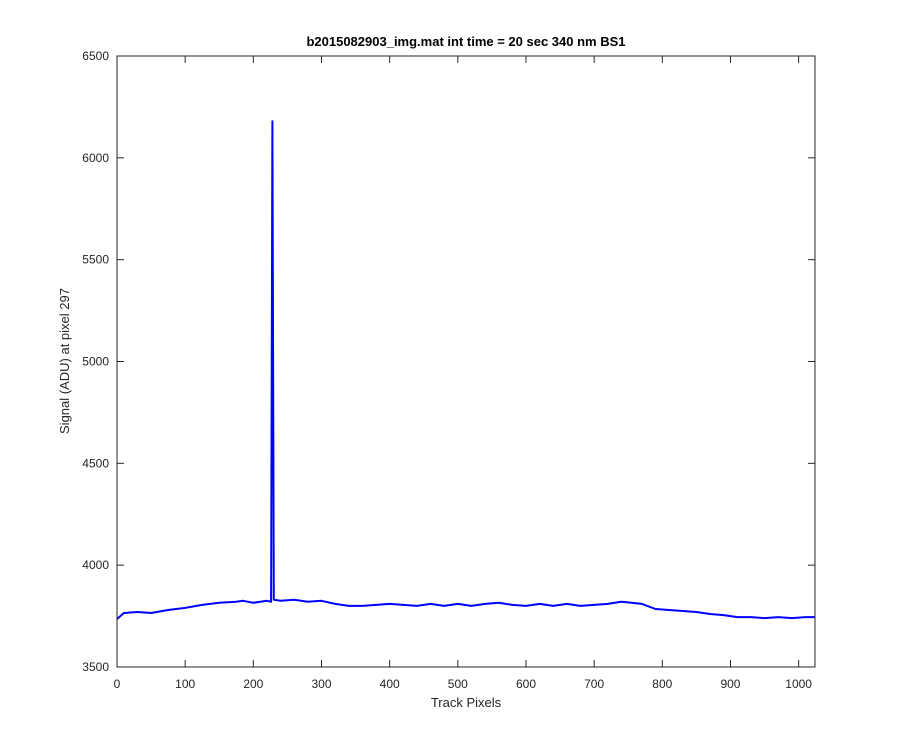  Describe the element at coordinates (594, 684) in the screenshot. I see `x-tick-label: 700` at that location.